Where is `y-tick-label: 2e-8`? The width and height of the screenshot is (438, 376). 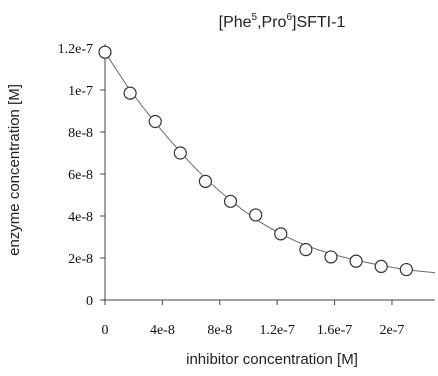
y-tick-label: 2e-8 is located at coordinates (80, 259).